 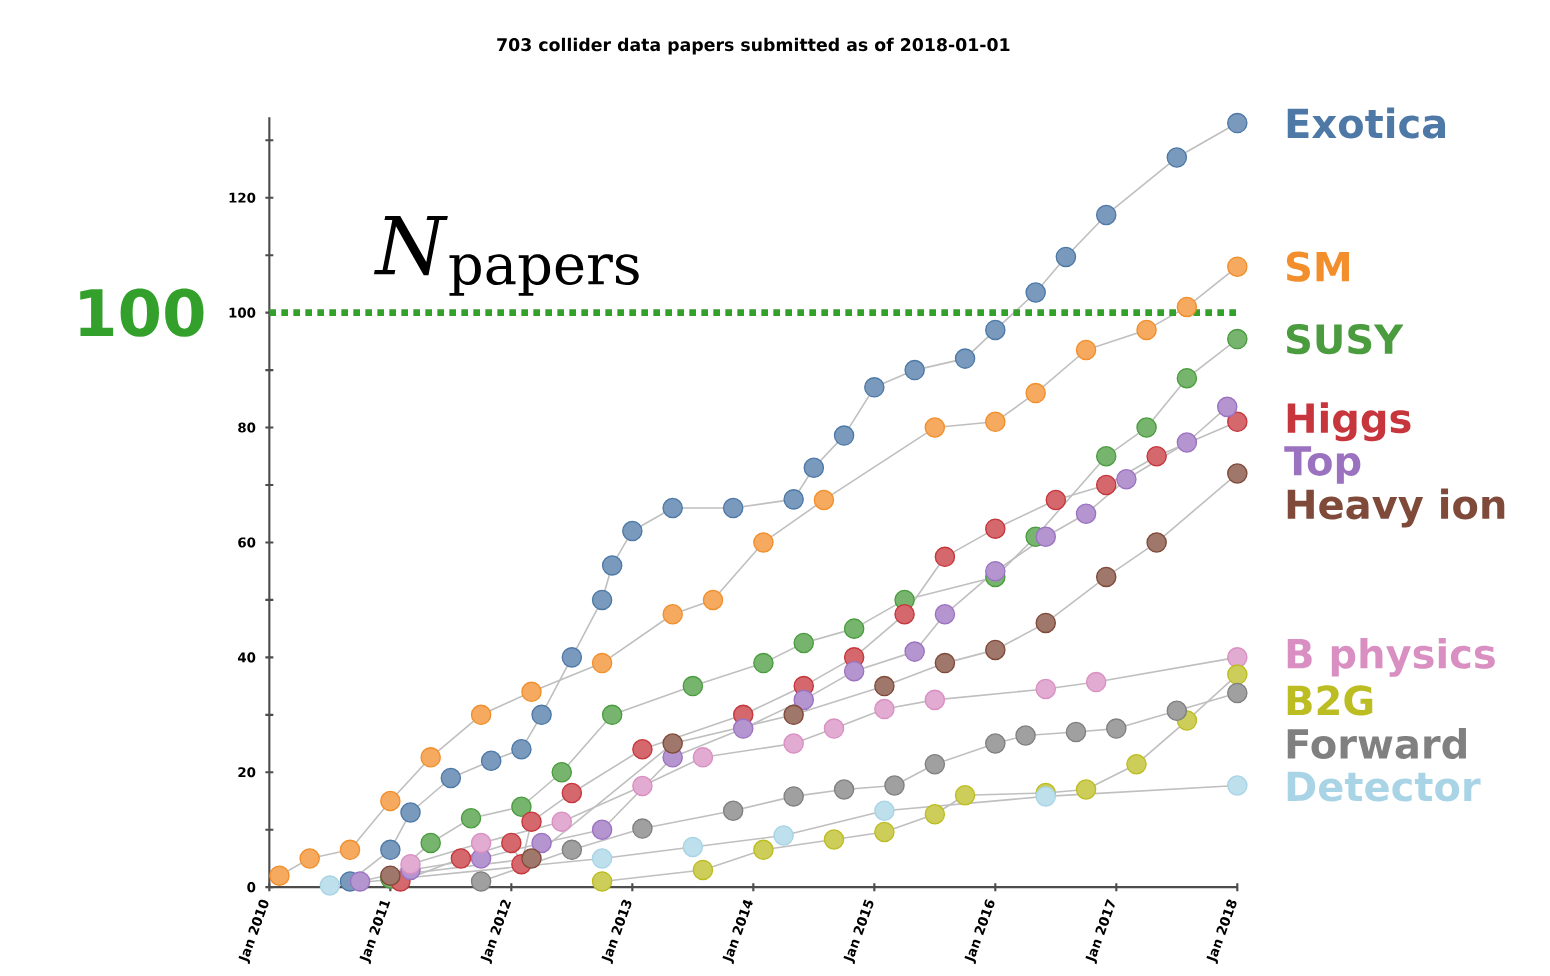 I want to click on series-label: Forward, so click(x=1376, y=744).